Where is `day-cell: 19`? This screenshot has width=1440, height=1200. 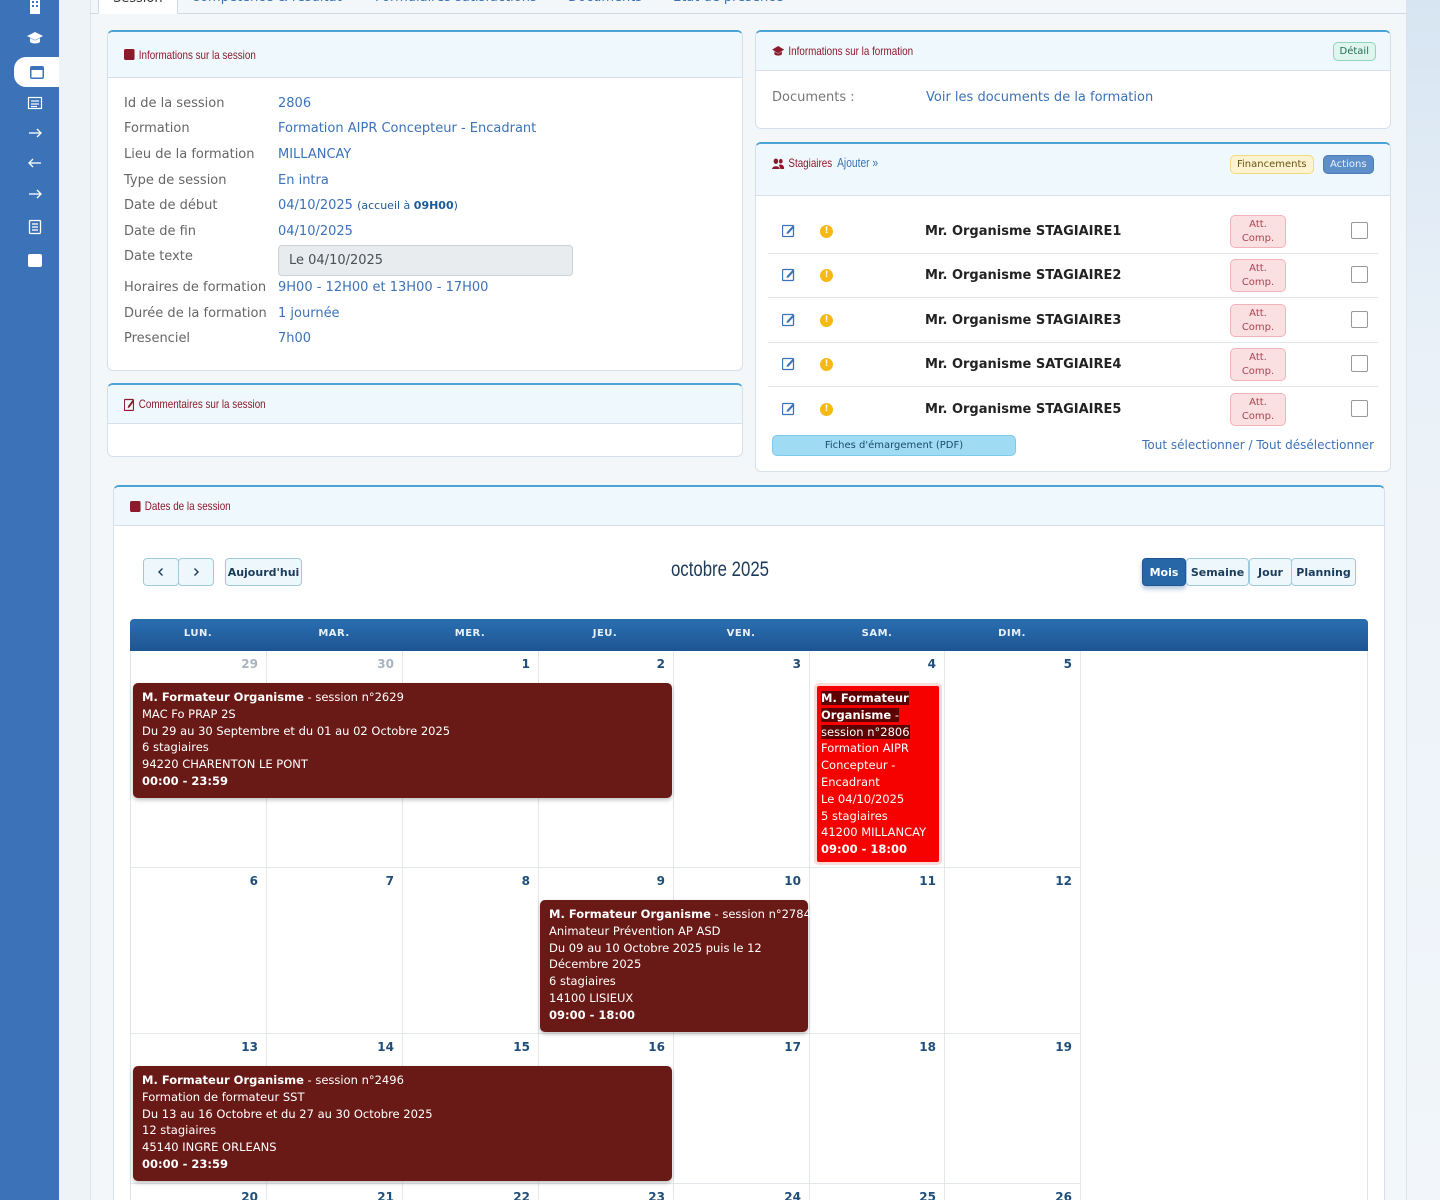
day-cell: 19 is located at coordinates (1013, 1109).